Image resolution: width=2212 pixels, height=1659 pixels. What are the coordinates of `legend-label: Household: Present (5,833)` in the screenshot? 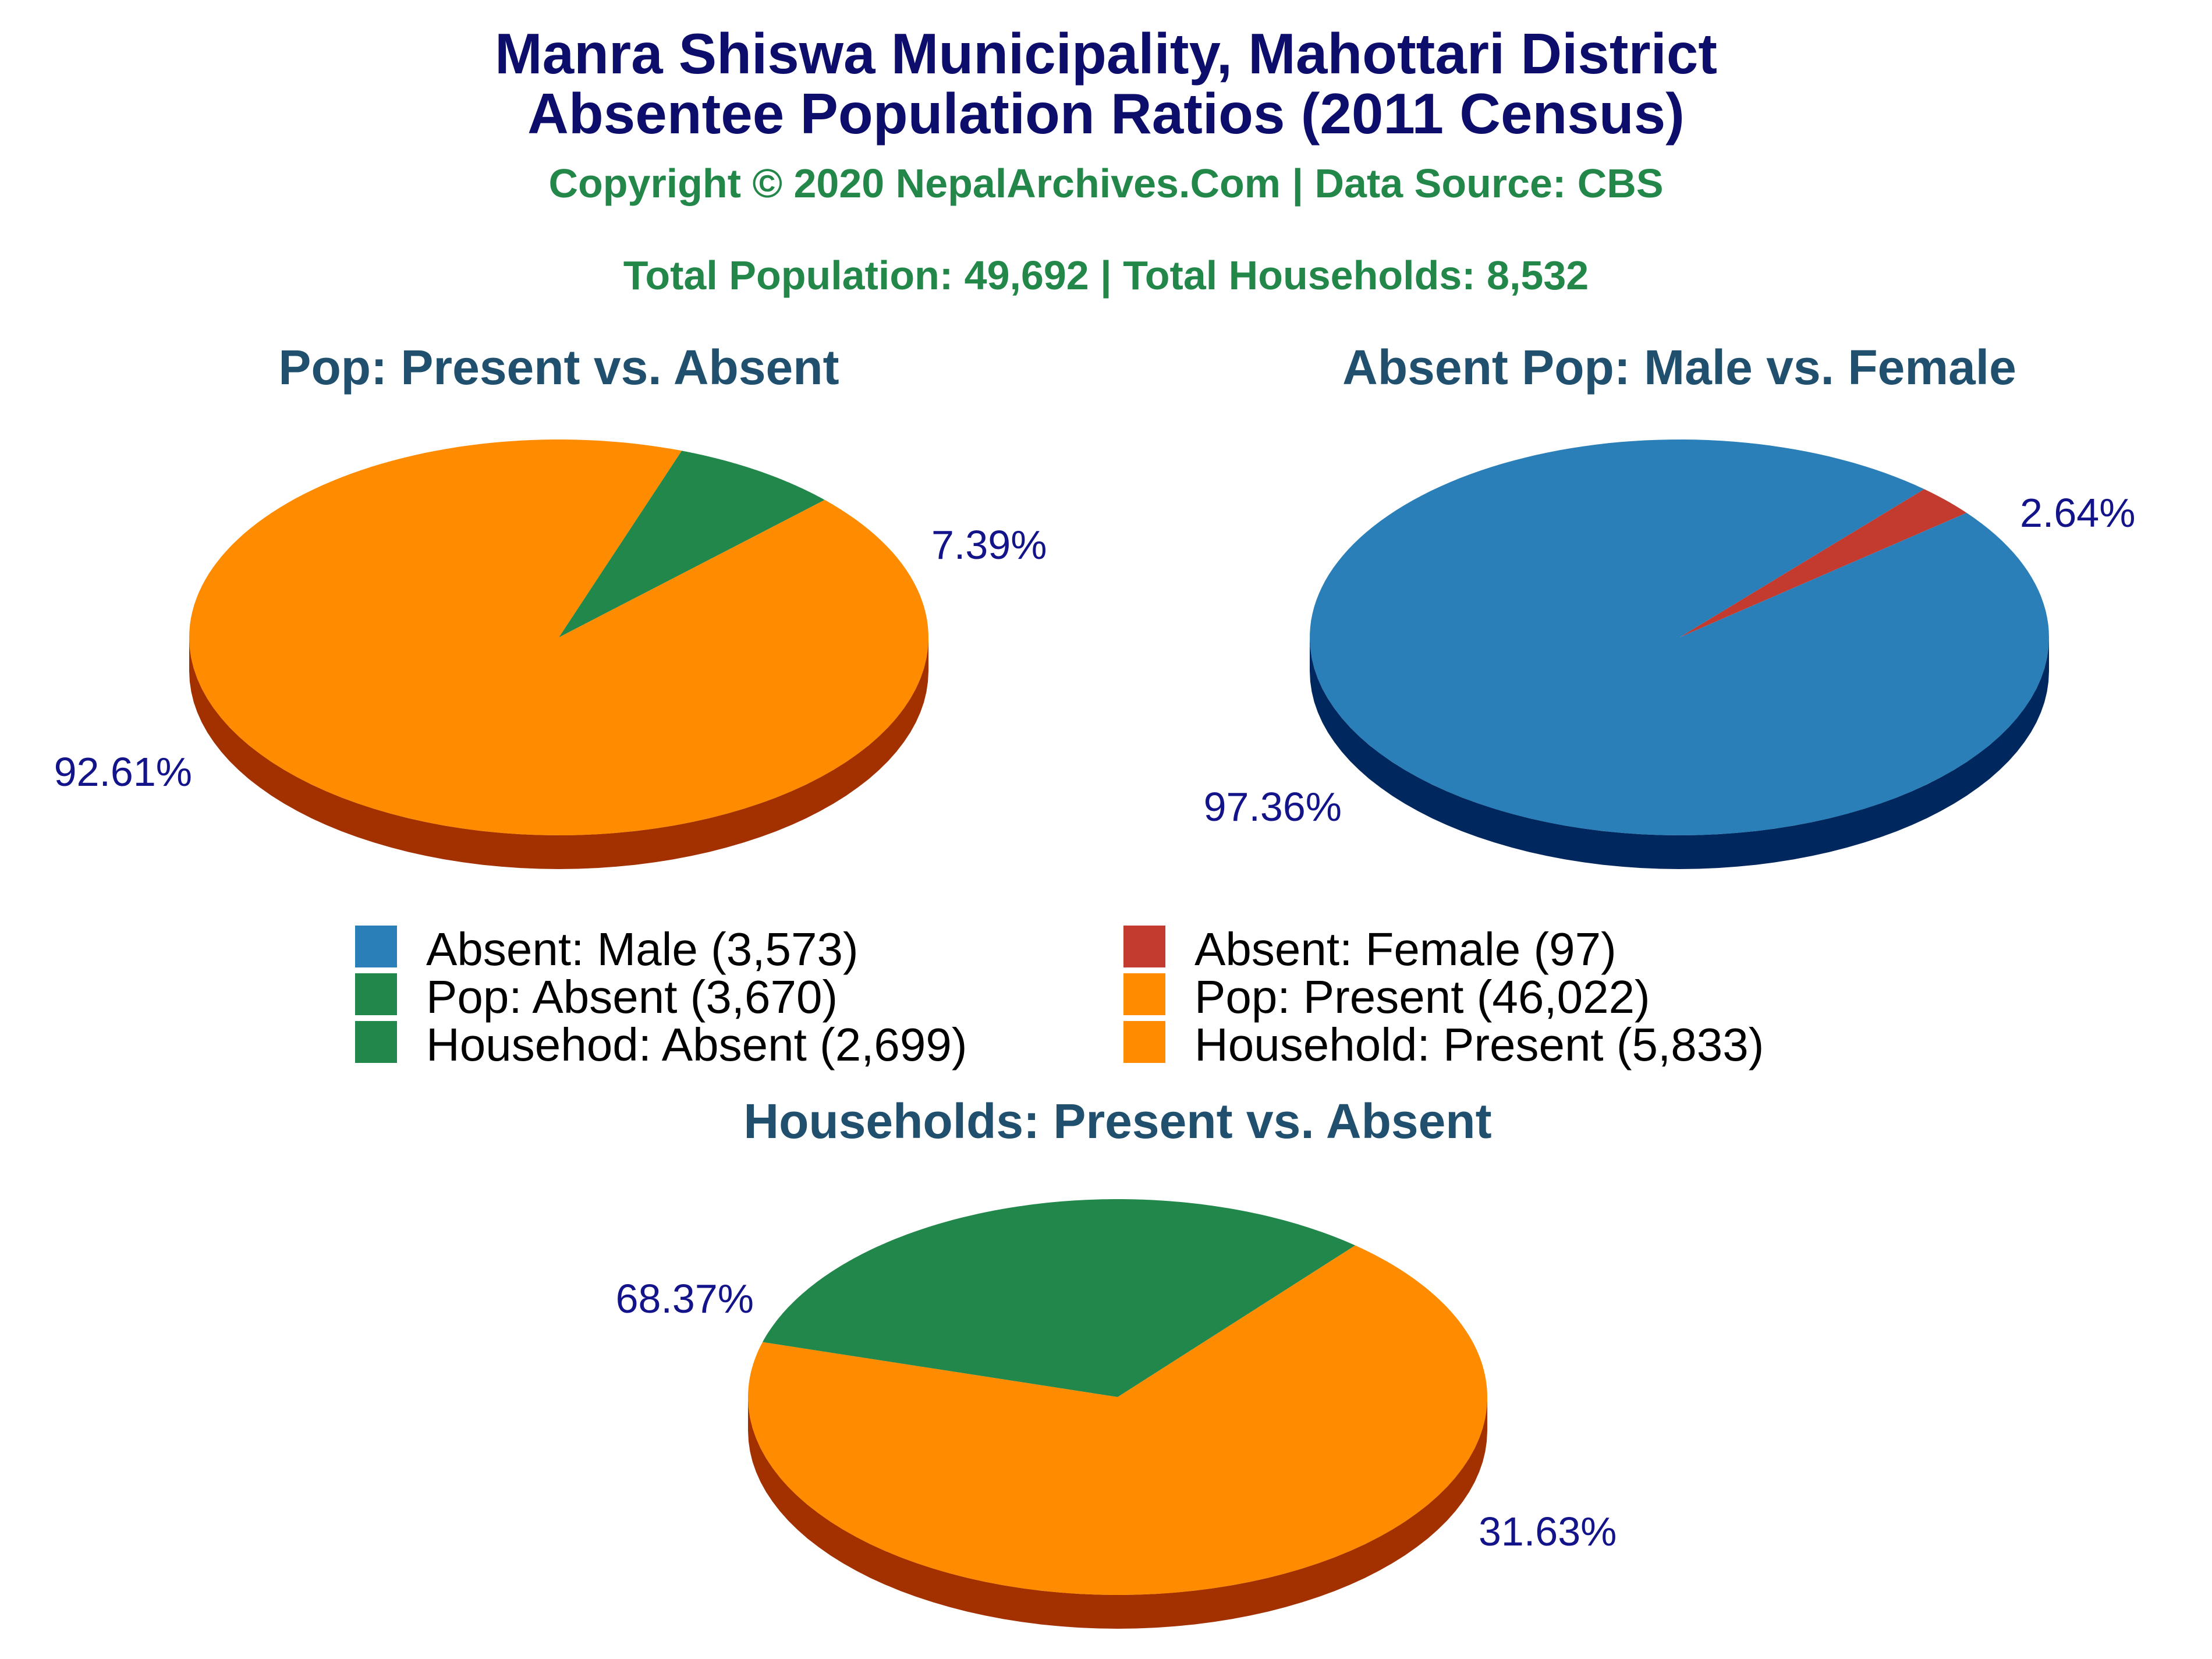 It's located at (1479, 1045).